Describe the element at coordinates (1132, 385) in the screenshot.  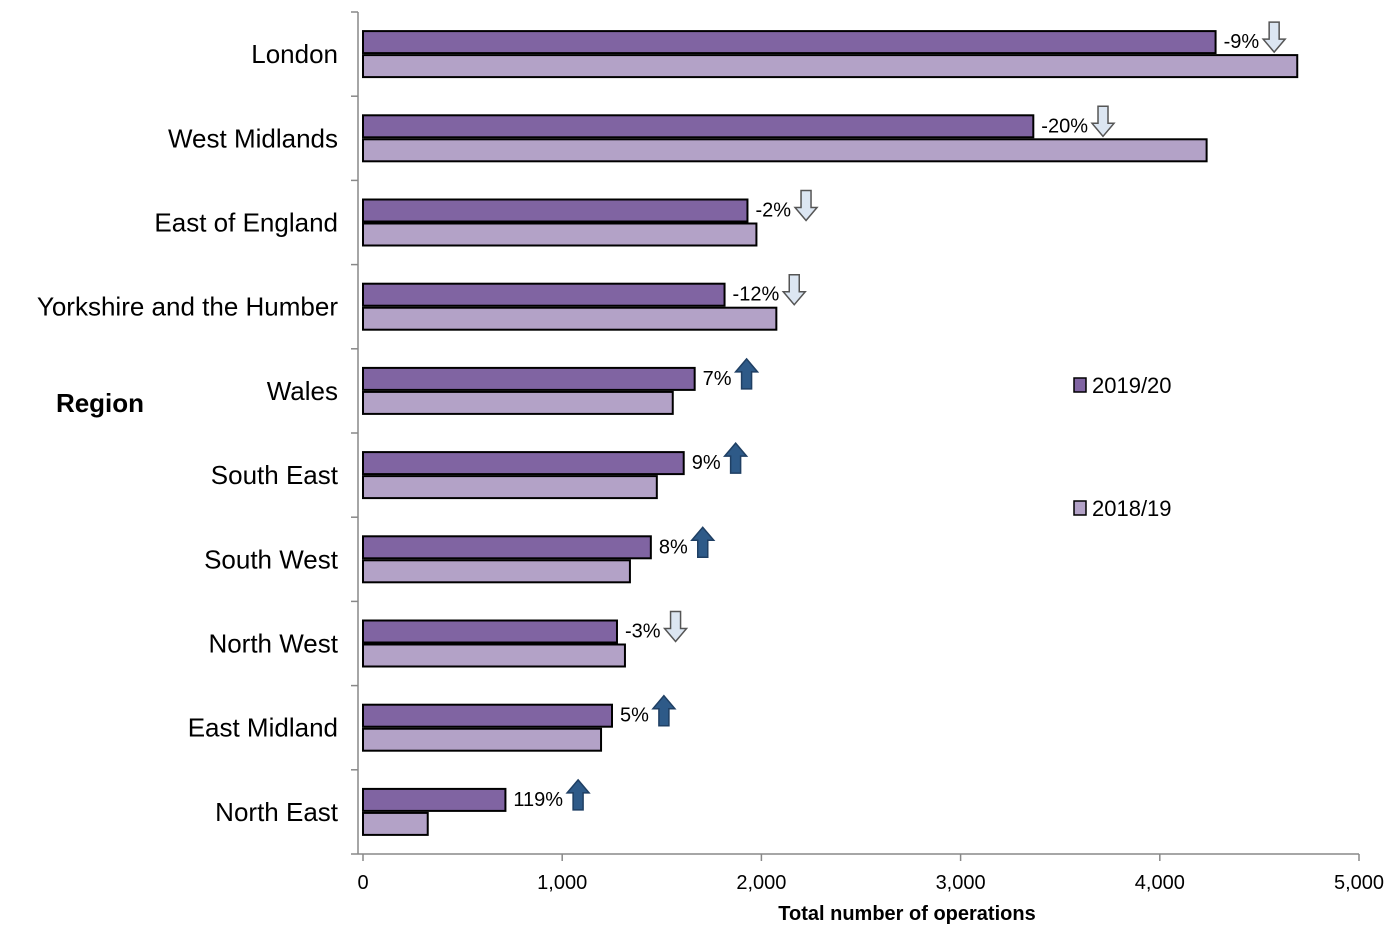
I see `legend-label-2019-20: 2019/20` at that location.